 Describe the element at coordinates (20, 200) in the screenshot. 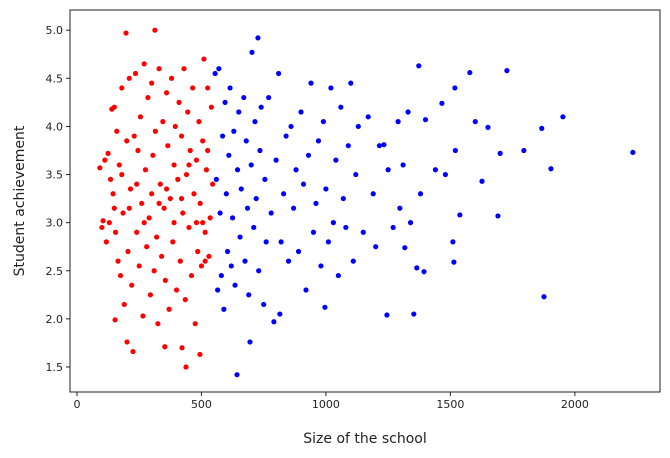

I see `y-axis-label: Student achievement` at that location.